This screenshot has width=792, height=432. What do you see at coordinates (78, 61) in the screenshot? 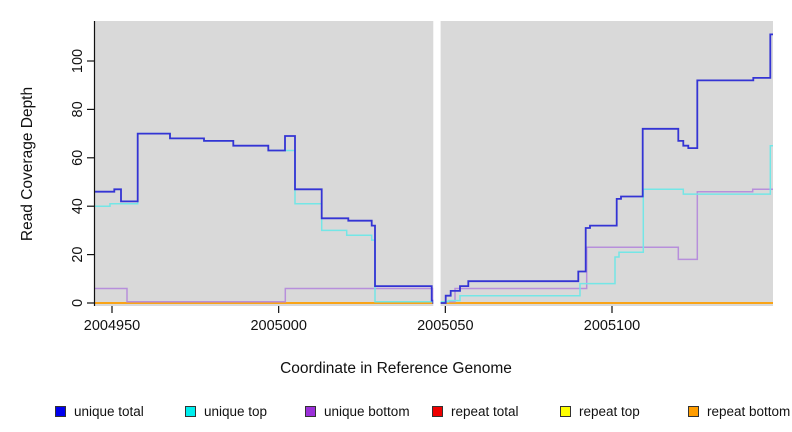
I see `y-tick-label: 100` at bounding box center [78, 61].